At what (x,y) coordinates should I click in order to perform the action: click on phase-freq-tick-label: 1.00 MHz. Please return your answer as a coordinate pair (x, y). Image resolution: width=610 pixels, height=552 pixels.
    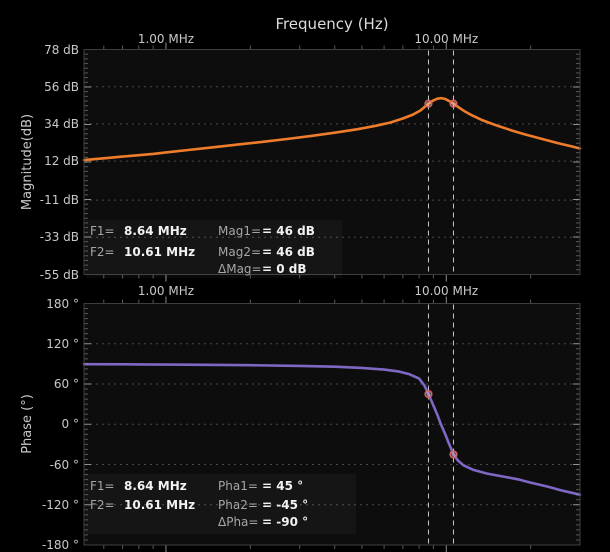
    Looking at the image, I should click on (166, 291).